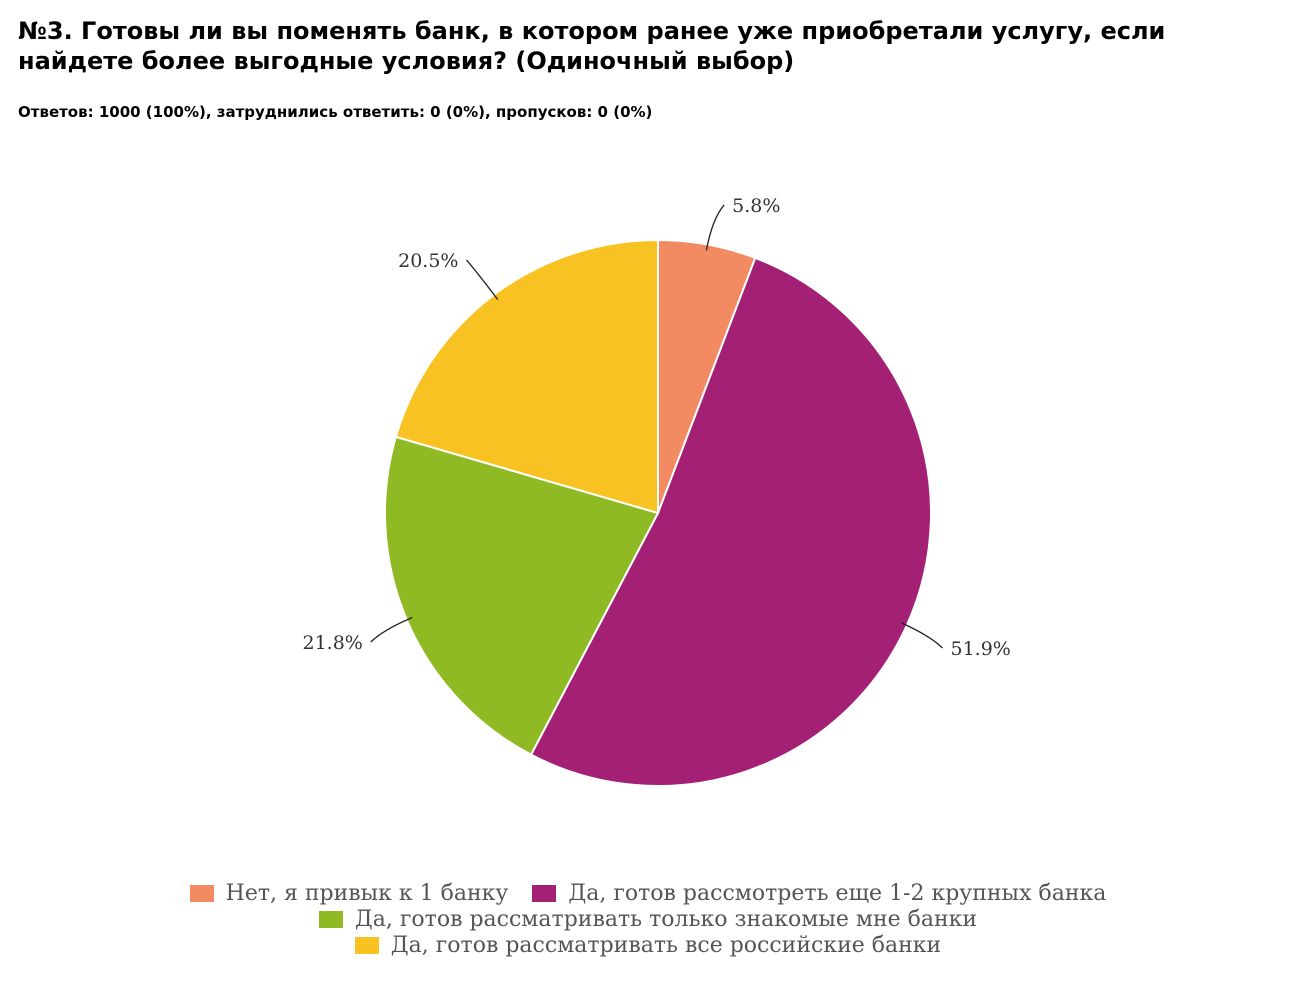 This screenshot has height=988, width=1296. I want to click on leader-line-big-banks, so click(922, 635).